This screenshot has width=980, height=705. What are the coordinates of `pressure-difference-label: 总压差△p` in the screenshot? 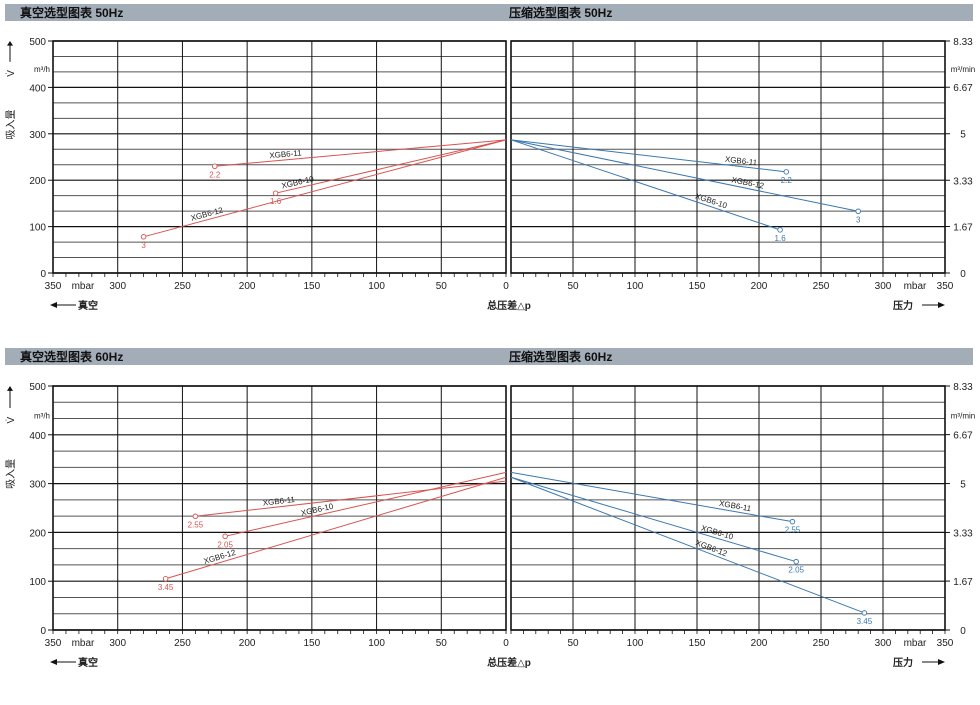 It's located at (509, 662).